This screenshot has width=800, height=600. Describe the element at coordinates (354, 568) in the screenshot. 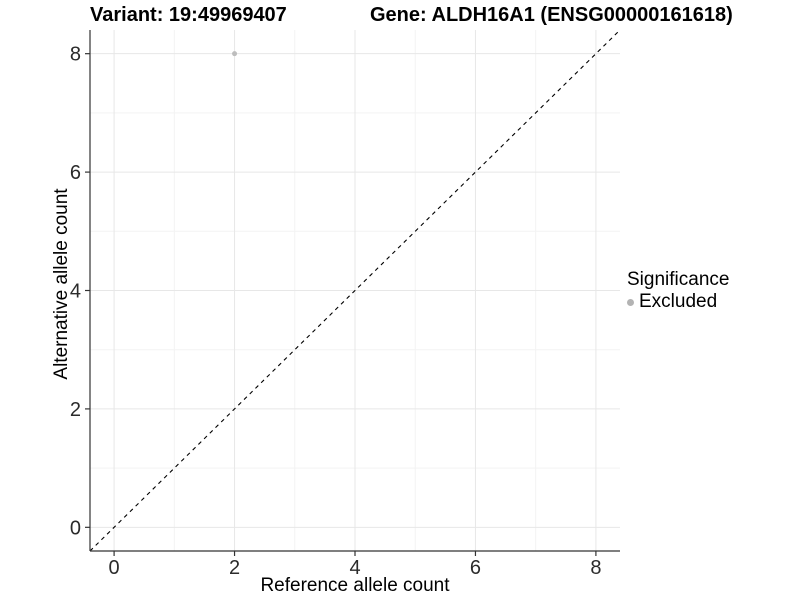

I see `x-tick-label: 4` at that location.